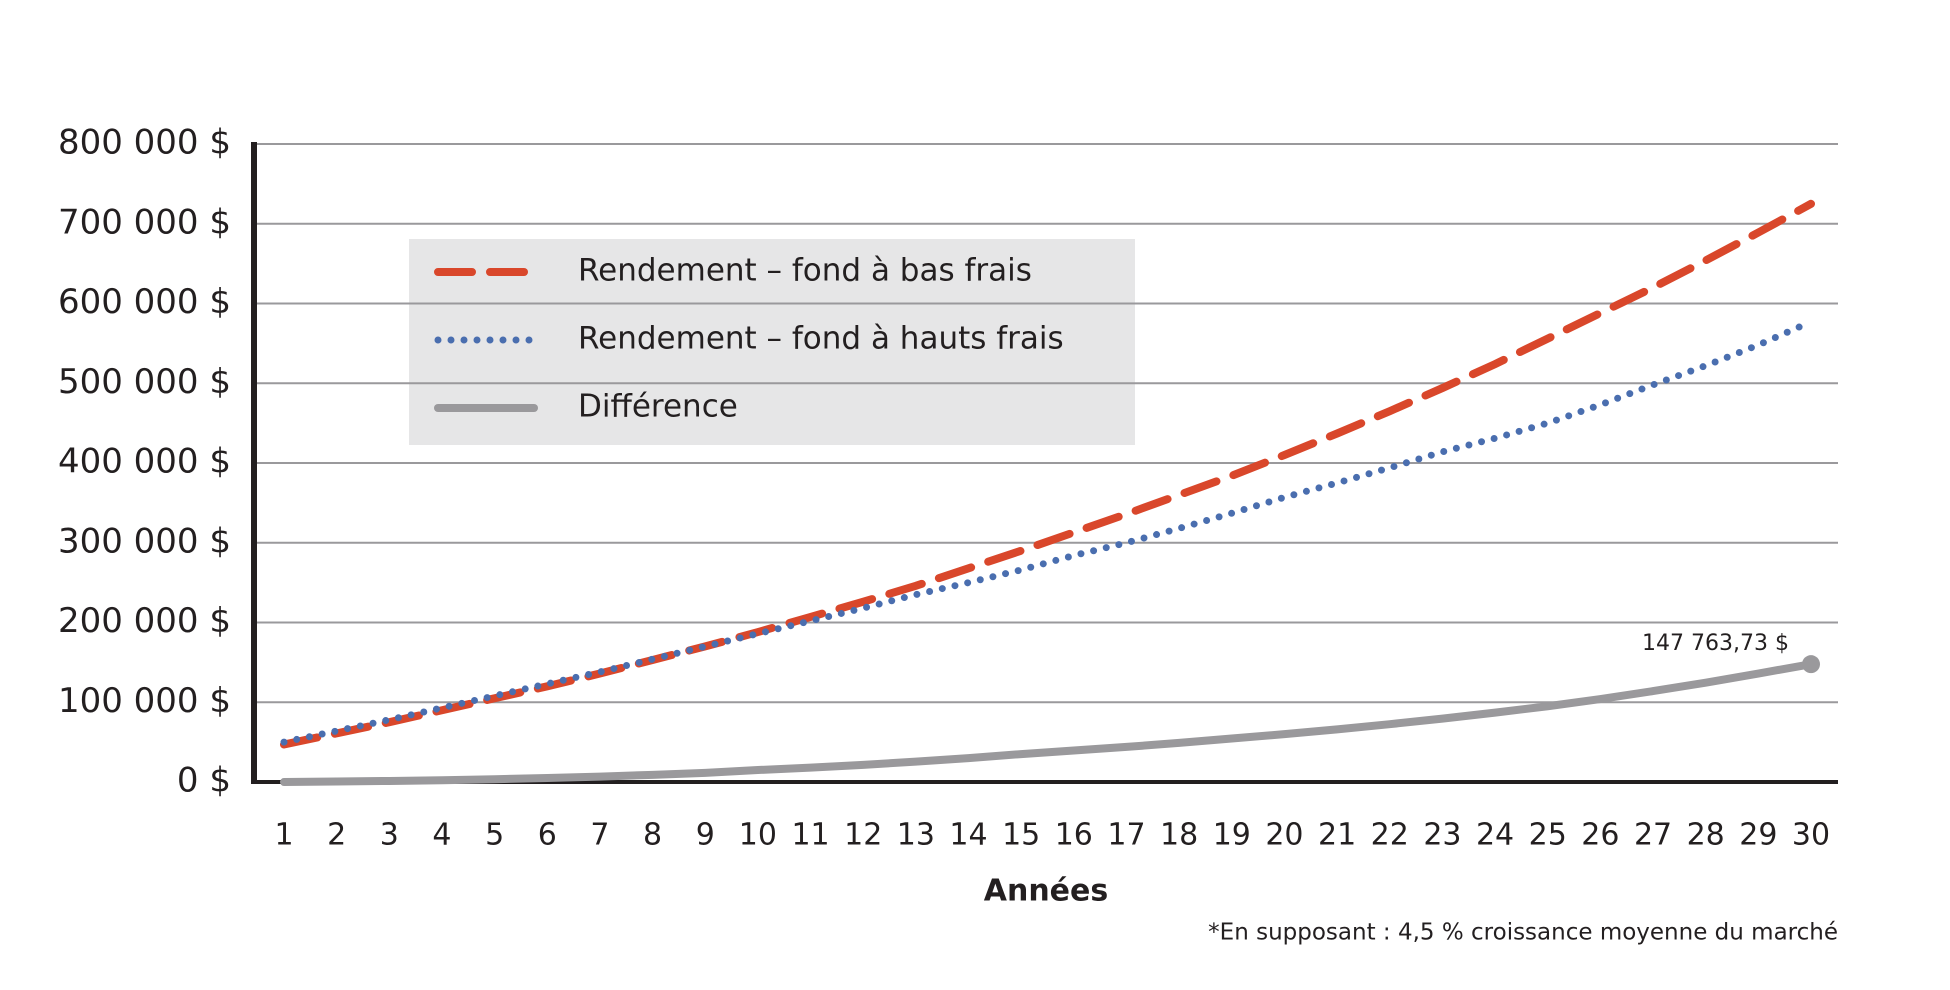 This screenshot has width=1950, height=990. What do you see at coordinates (1715, 643) in the screenshot?
I see `value-label: 147 763,73 $` at bounding box center [1715, 643].